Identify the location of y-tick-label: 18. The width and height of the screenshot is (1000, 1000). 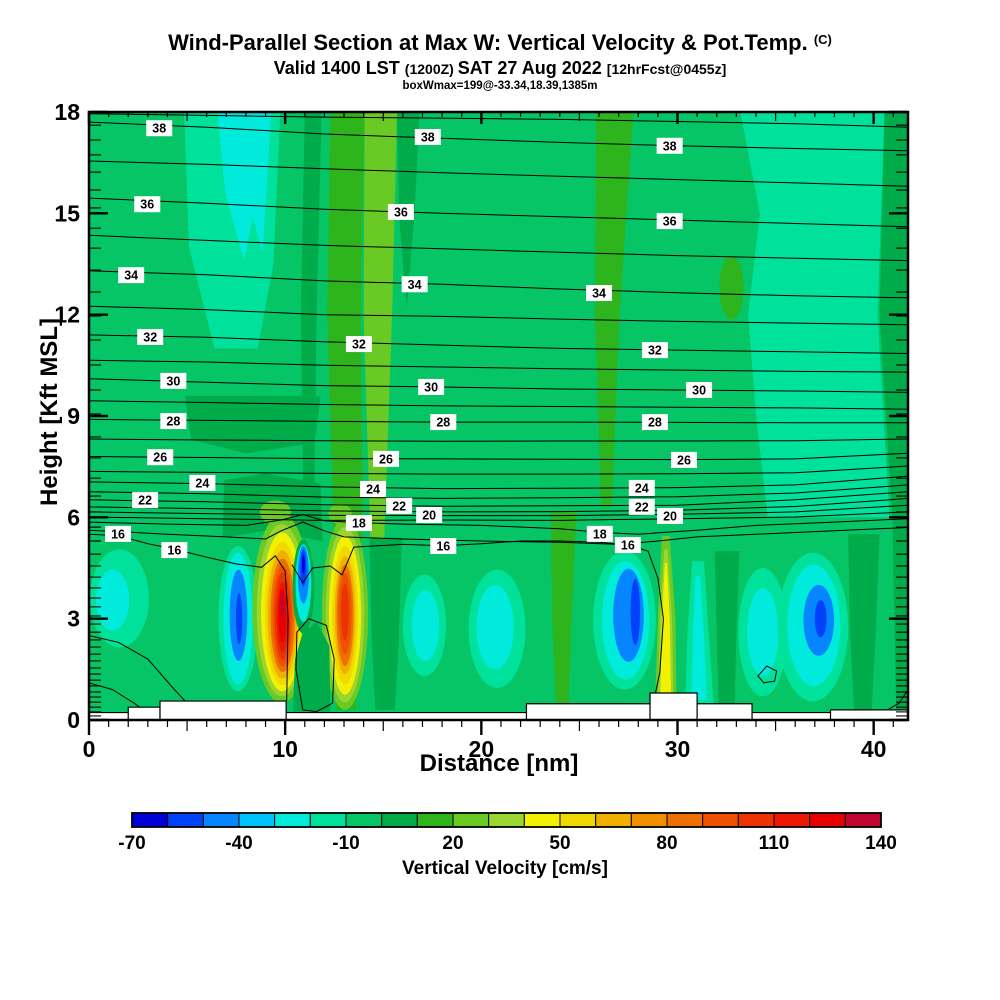
(67, 112).